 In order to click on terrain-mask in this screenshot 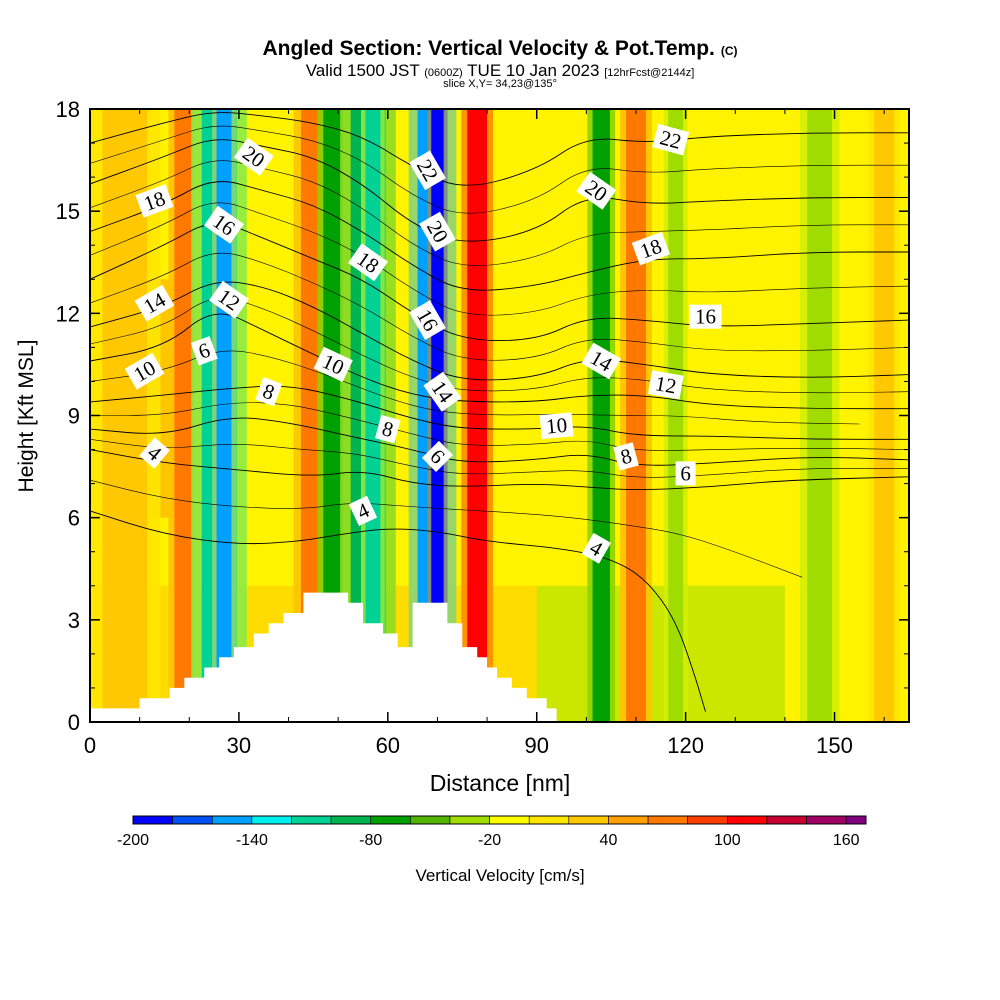, I will do `click(323, 657)`.